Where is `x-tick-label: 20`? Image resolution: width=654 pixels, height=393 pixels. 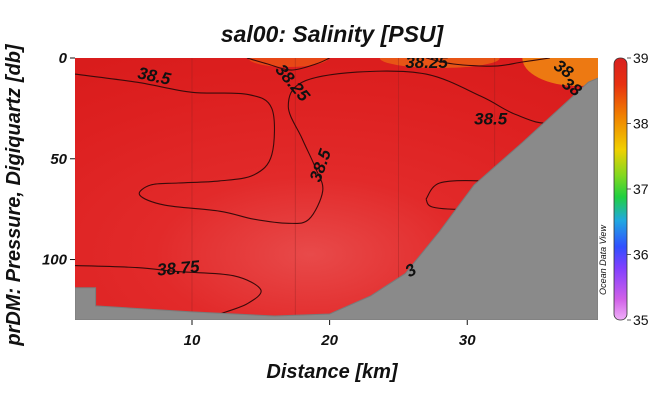
x-tick-label: 20 is located at coordinates (329, 340).